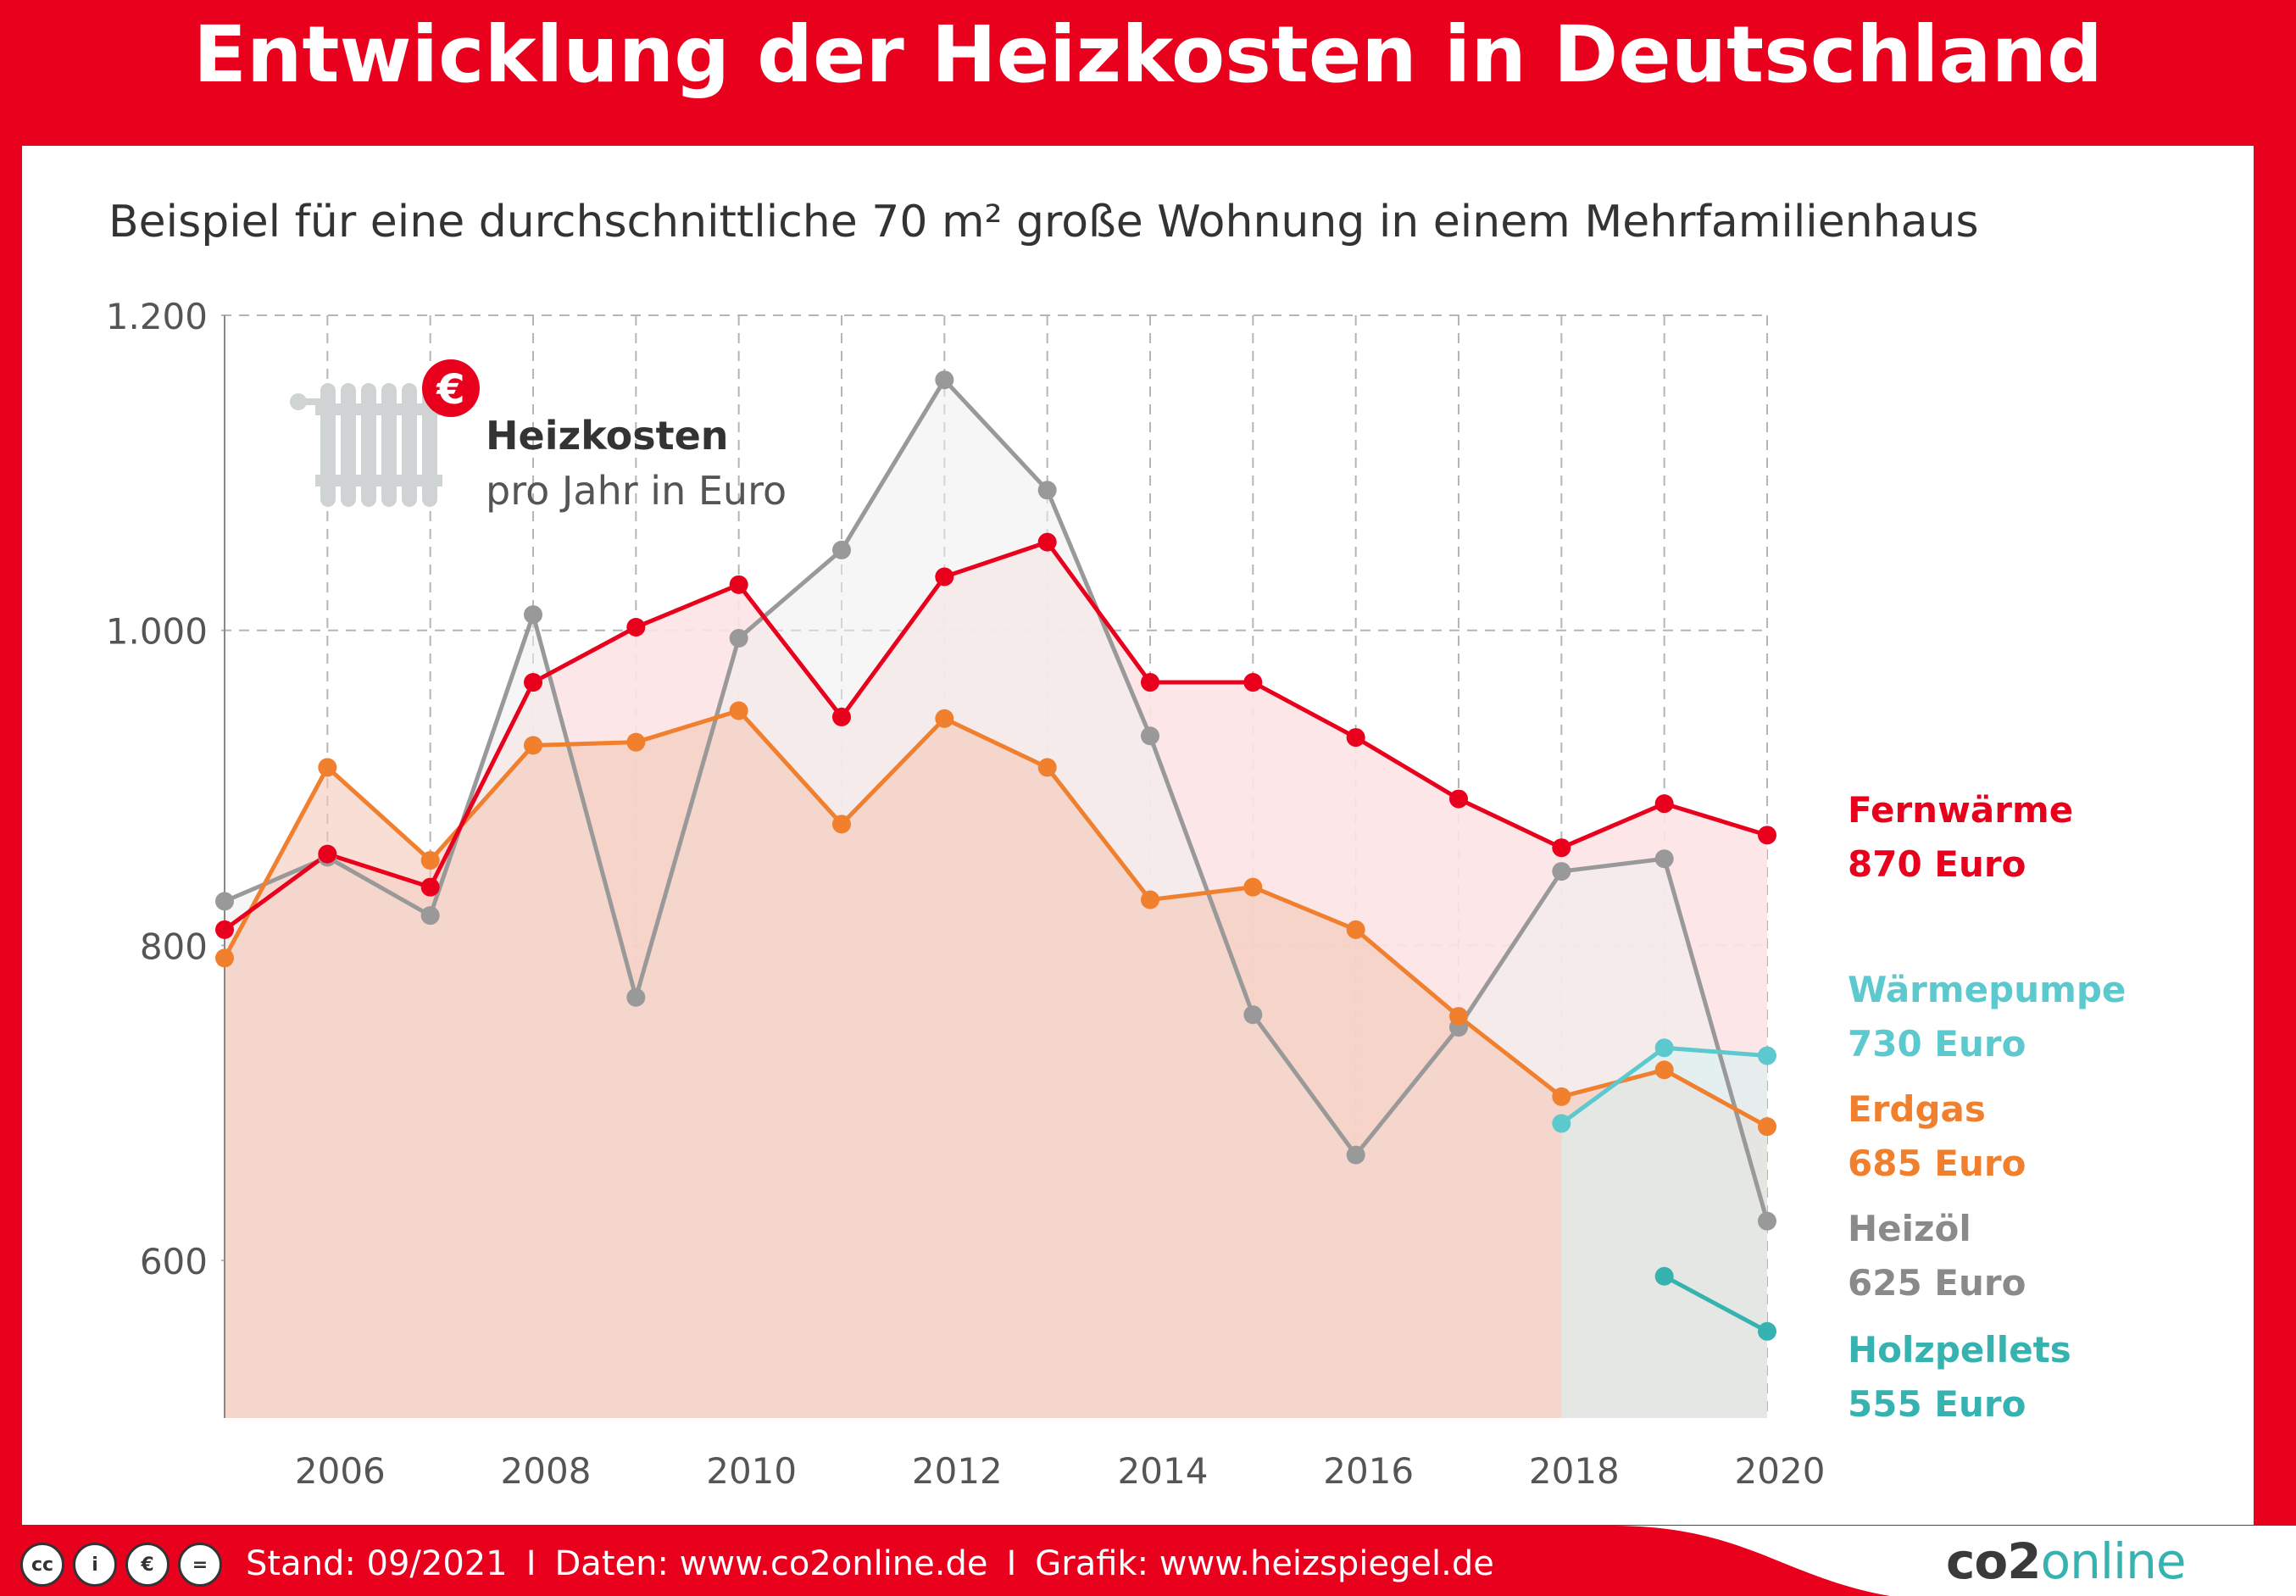 The height and width of the screenshot is (1596, 2296). Describe the element at coordinates (1937, 864) in the screenshot. I see `series-label-value: 870 Euro` at that location.